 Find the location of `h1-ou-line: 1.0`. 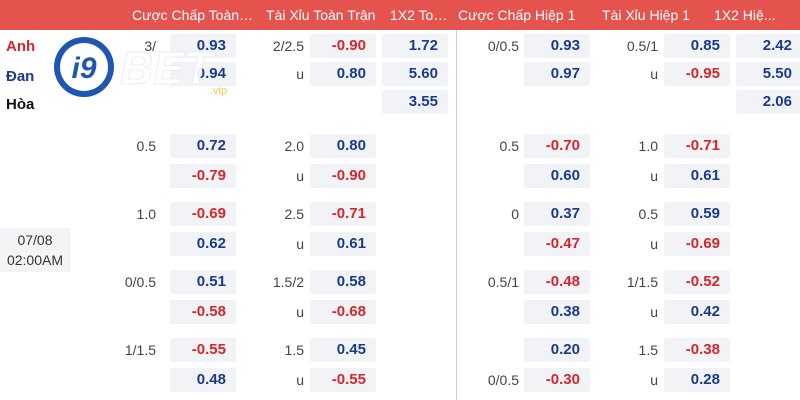

h1-ou-line: 1.0 is located at coordinates (648, 146).